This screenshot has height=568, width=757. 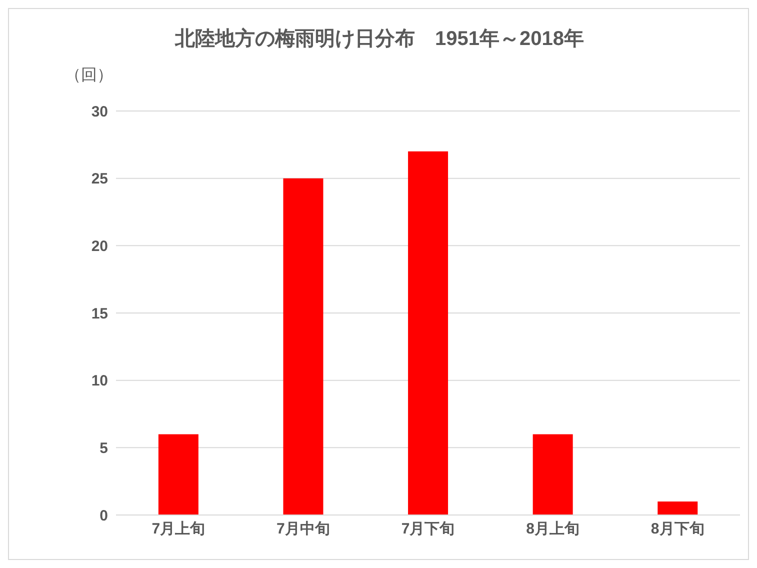 I want to click on y-tick-label: 5, so click(x=104, y=448).